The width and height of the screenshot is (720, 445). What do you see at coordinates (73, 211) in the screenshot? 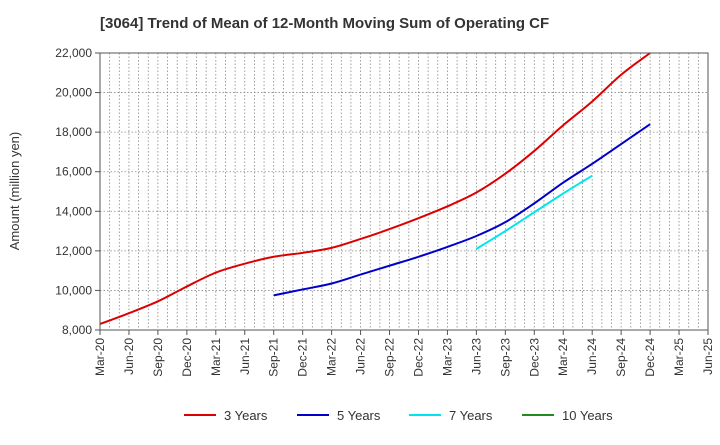
I see `y-tick-label: 14,000` at bounding box center [73, 211].